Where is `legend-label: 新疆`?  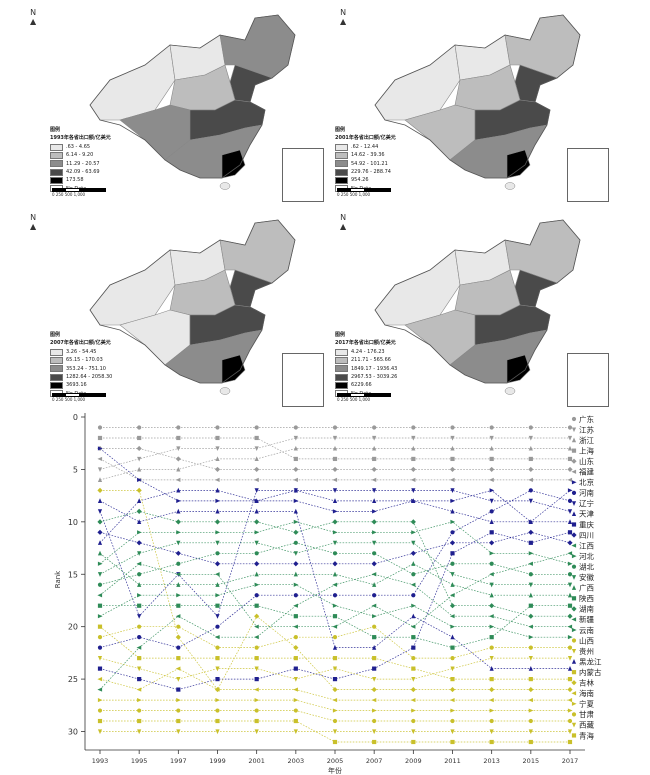
legend-label: 新疆 is located at coordinates (586, 619).